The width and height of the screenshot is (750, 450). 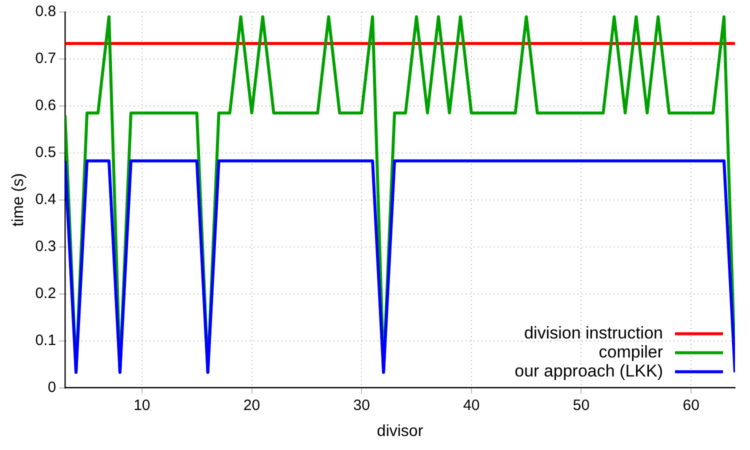 I want to click on x-tick-label: 30, so click(x=361, y=405).